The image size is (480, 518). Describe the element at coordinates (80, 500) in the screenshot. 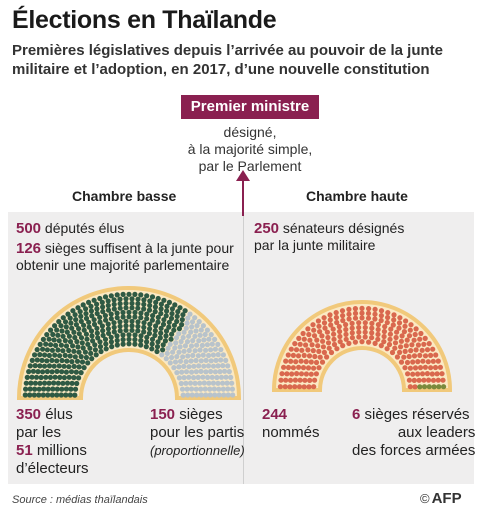

I see `source-note: Source : médias thaïlandais` at that location.